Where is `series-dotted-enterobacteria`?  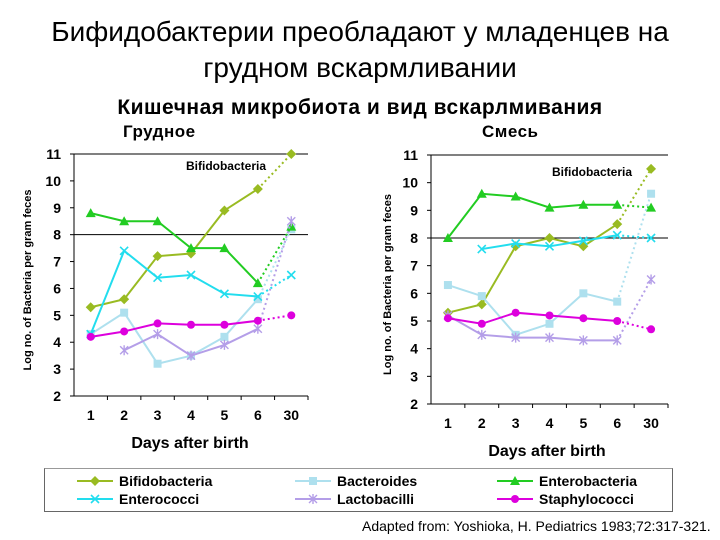
series-dotted-enterobacteria is located at coordinates (634, 206).